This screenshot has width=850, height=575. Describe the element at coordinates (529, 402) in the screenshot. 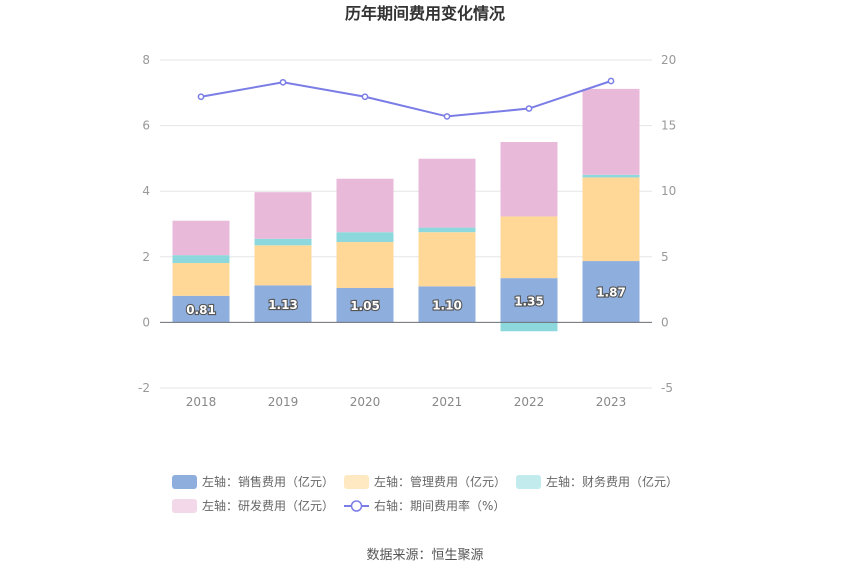

I see `x-tick-2022: 2022` at that location.